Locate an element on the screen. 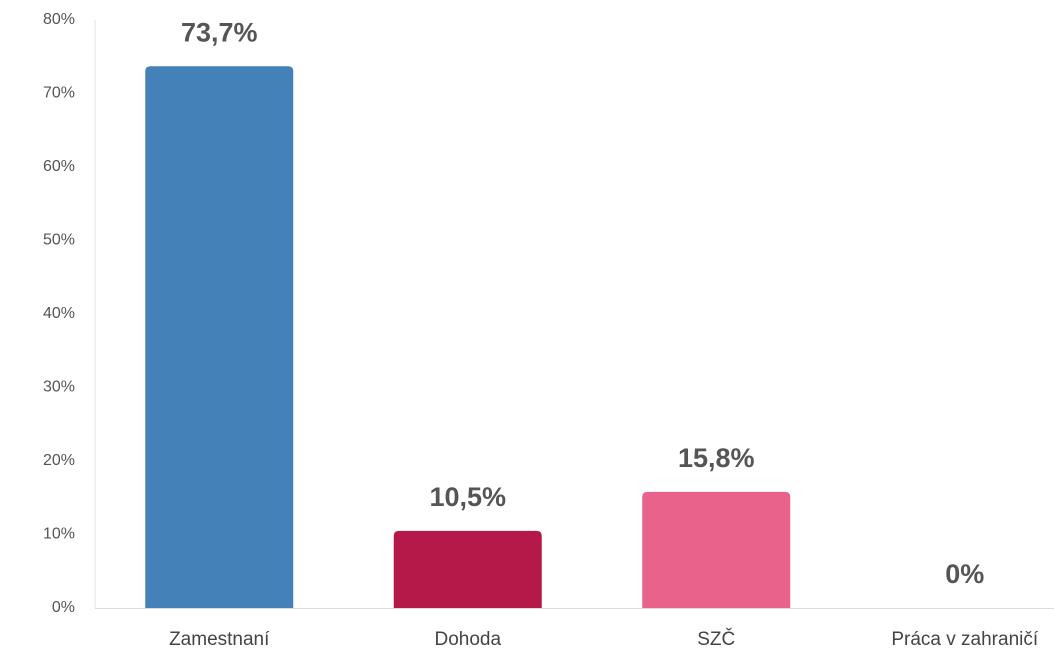  data-label: 0% is located at coordinates (964, 574).